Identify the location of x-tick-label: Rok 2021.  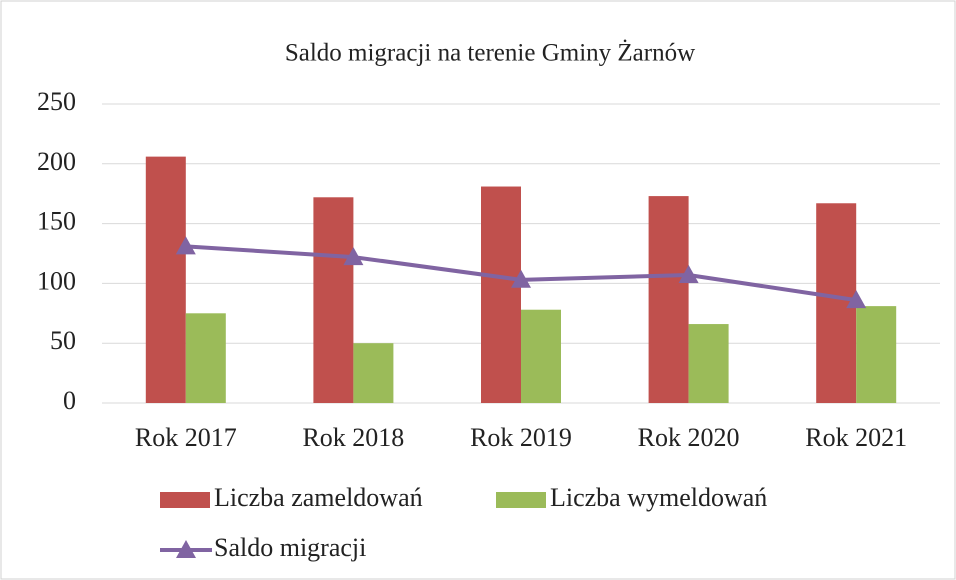
(856, 437).